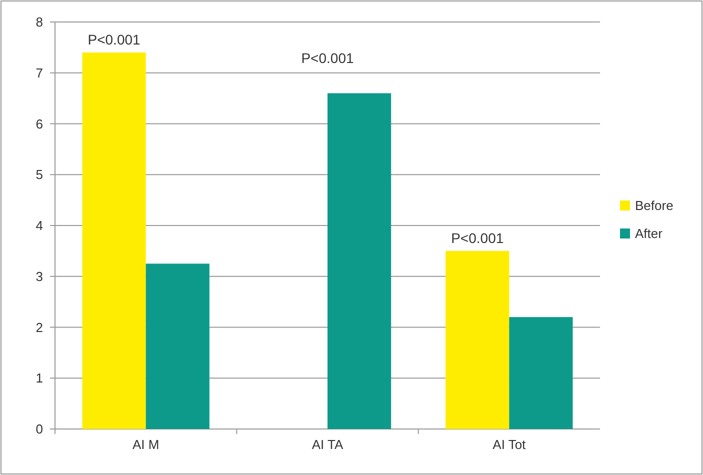 This screenshot has height=475, width=703. Describe the element at coordinates (39, 174) in the screenshot. I see `y-tick-label: 5` at that location.